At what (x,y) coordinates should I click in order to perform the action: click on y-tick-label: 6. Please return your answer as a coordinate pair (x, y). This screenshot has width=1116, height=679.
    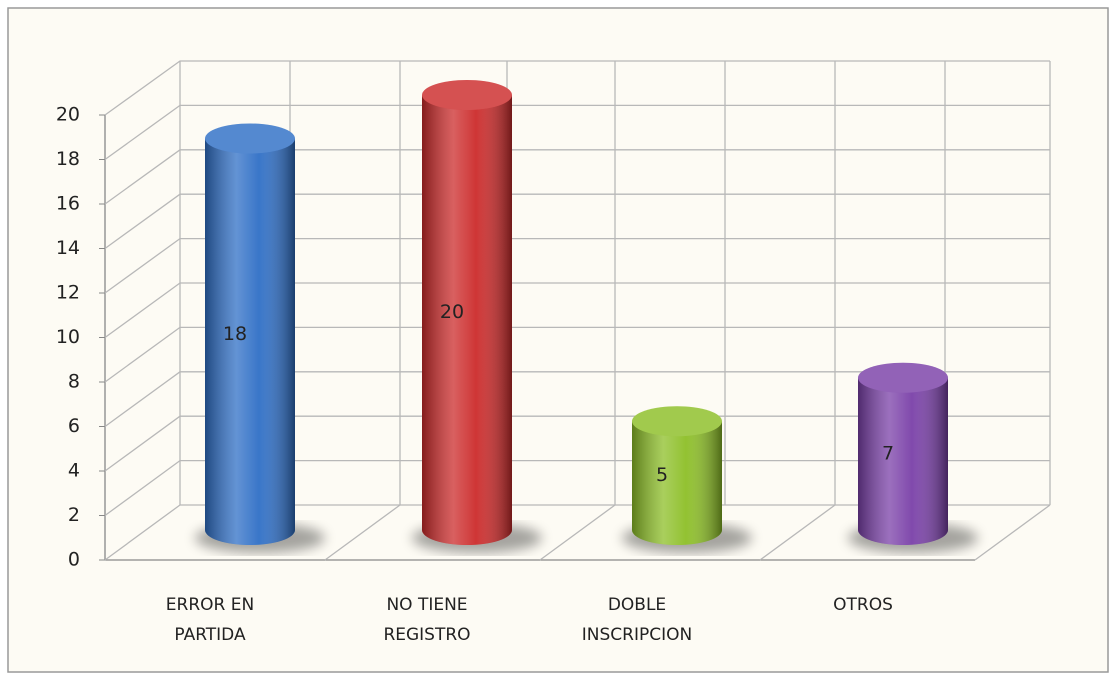
    Looking at the image, I should click on (74, 426).